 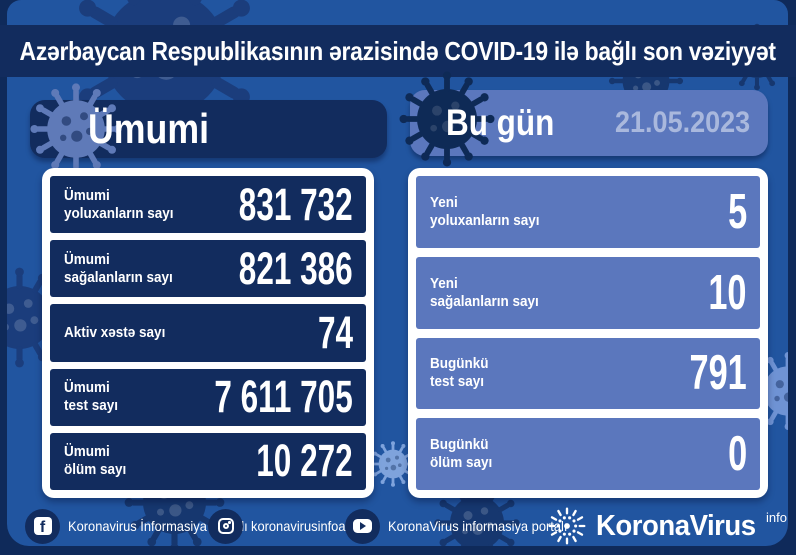 I want to click on stat-value: 10 272, so click(x=304, y=461).